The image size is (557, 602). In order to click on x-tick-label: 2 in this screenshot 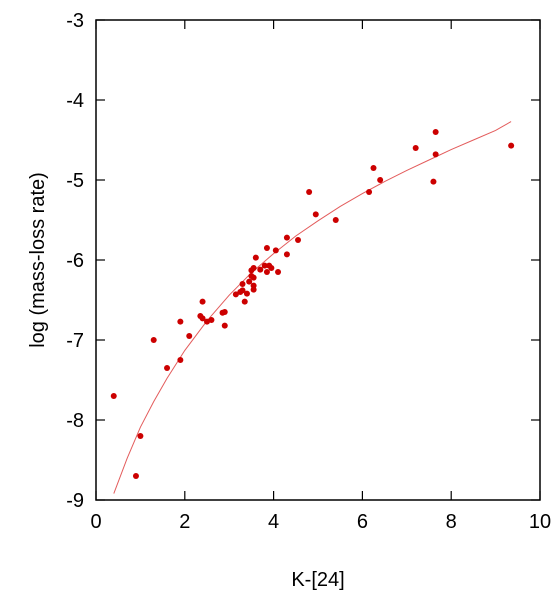, I will do `click(184, 522)`.